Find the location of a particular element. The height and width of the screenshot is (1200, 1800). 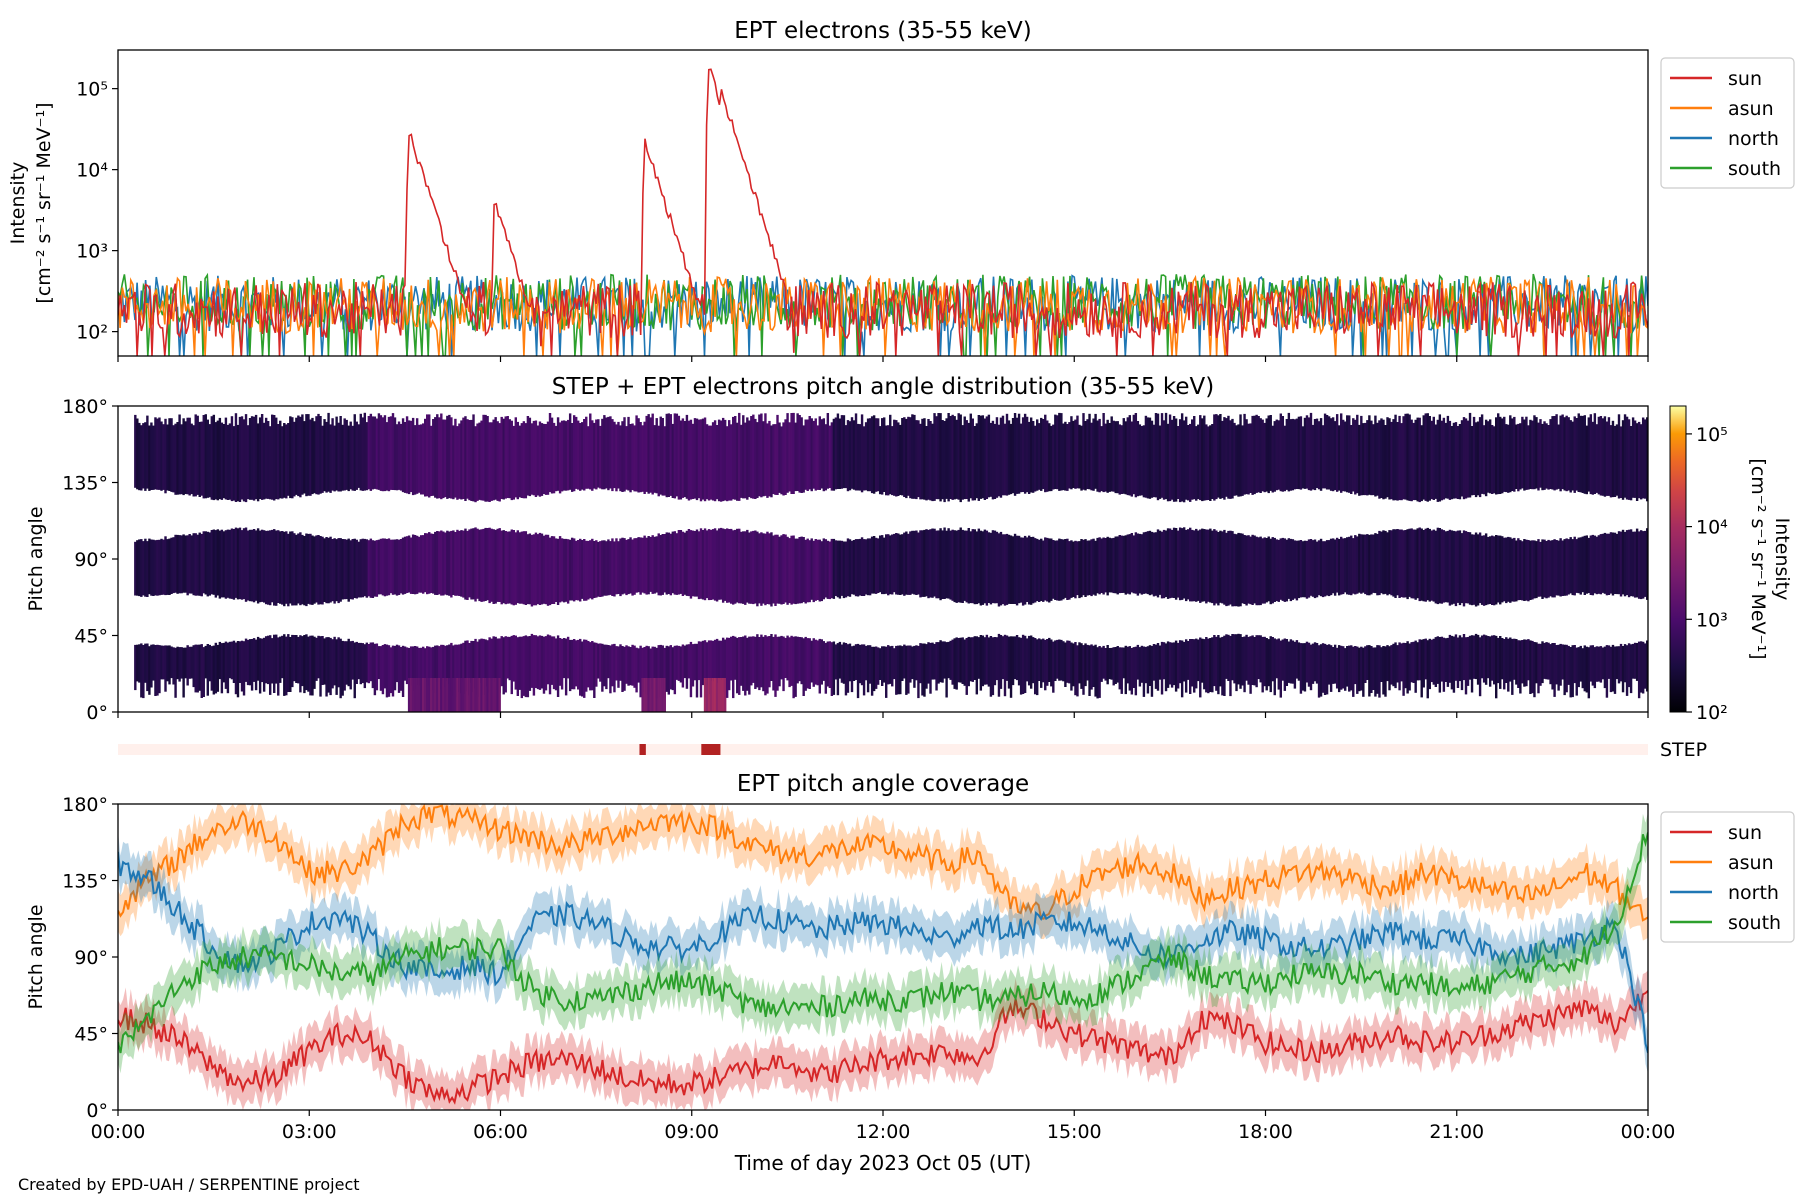

intensity-legend-label-south: south is located at coordinates (1754, 169).